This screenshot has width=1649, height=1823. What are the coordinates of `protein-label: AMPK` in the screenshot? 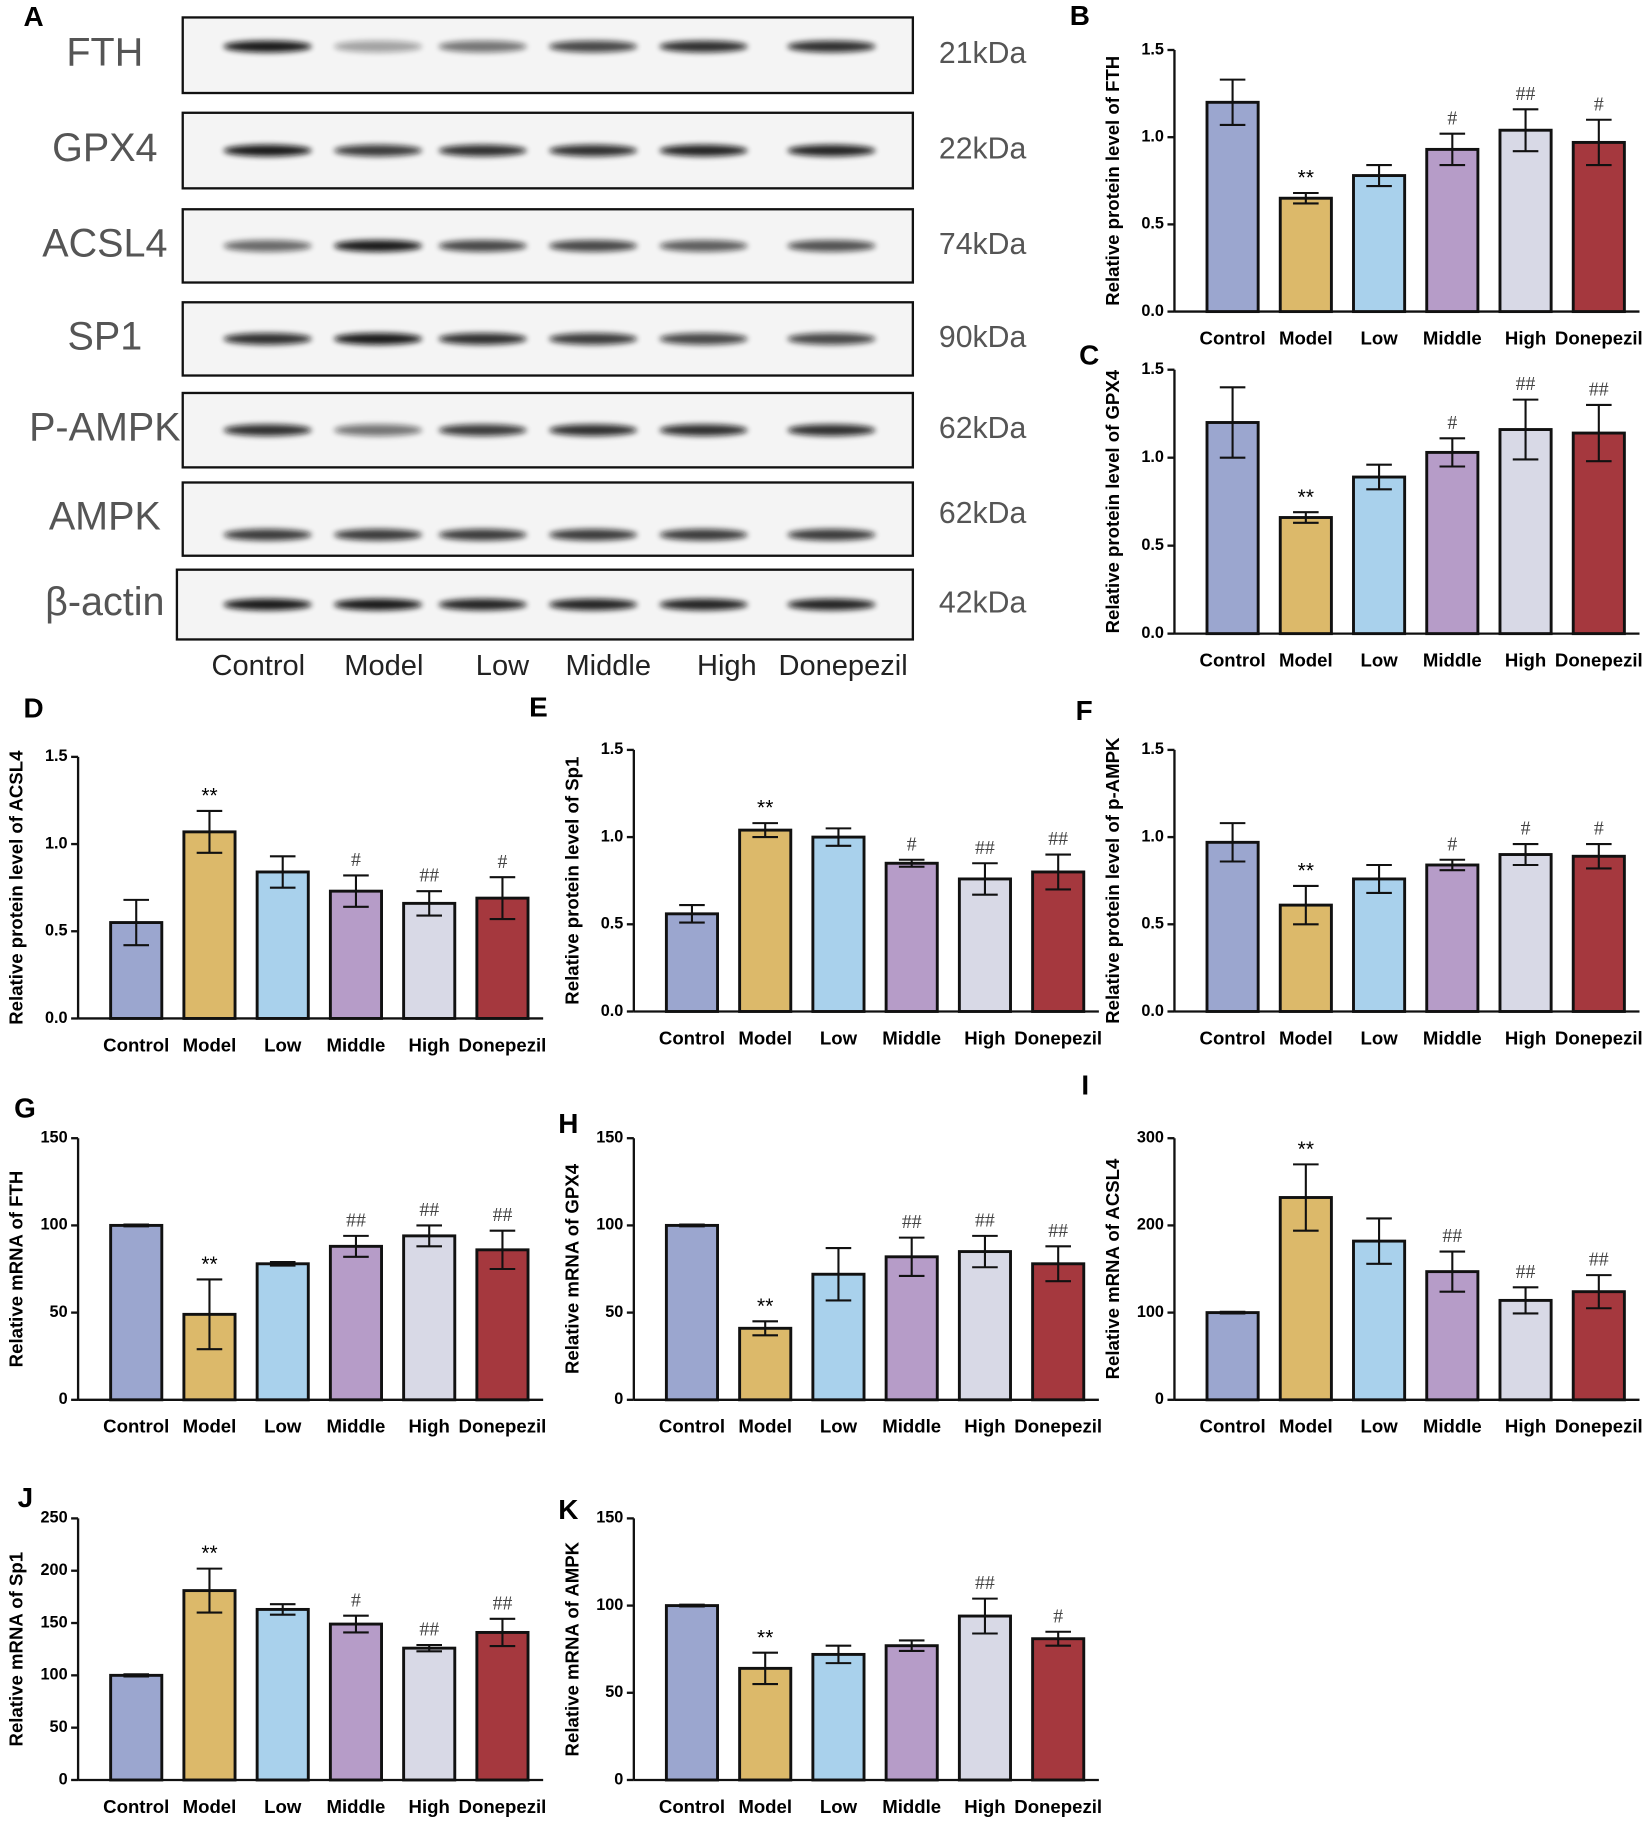 It's located at (105, 517).